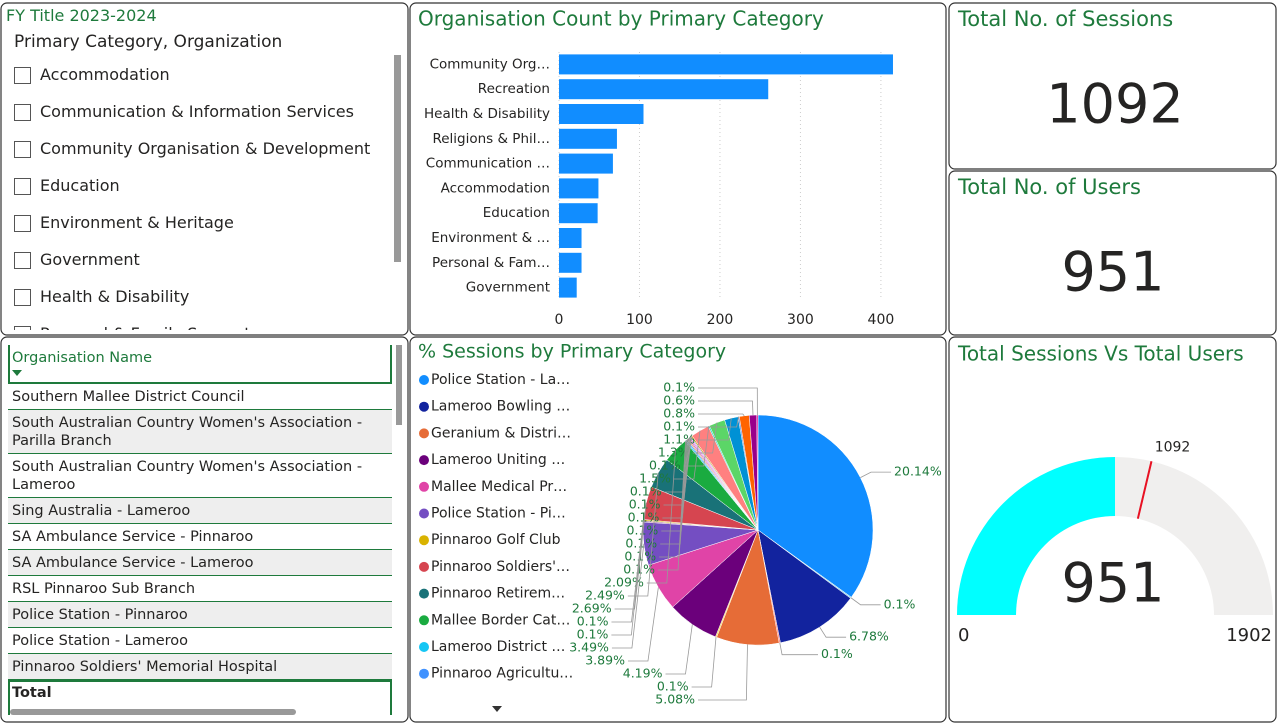  What do you see at coordinates (1065, 19) in the screenshot?
I see `kpi-title: Total No. of Sessions` at bounding box center [1065, 19].